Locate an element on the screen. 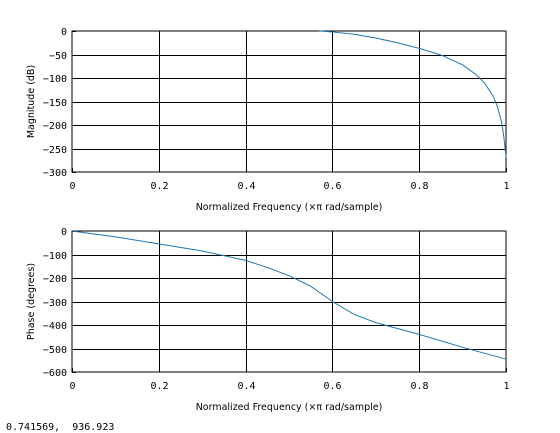 The height and width of the screenshot is (433, 560). magnitude-xlabel: Normalized Frequency (×π rad/sample) is located at coordinates (289, 207).